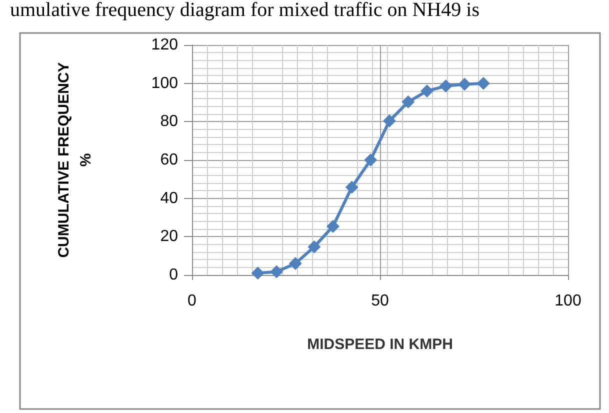  Describe the element at coordinates (169, 198) in the screenshot. I see `y-tick-label: 40` at that location.